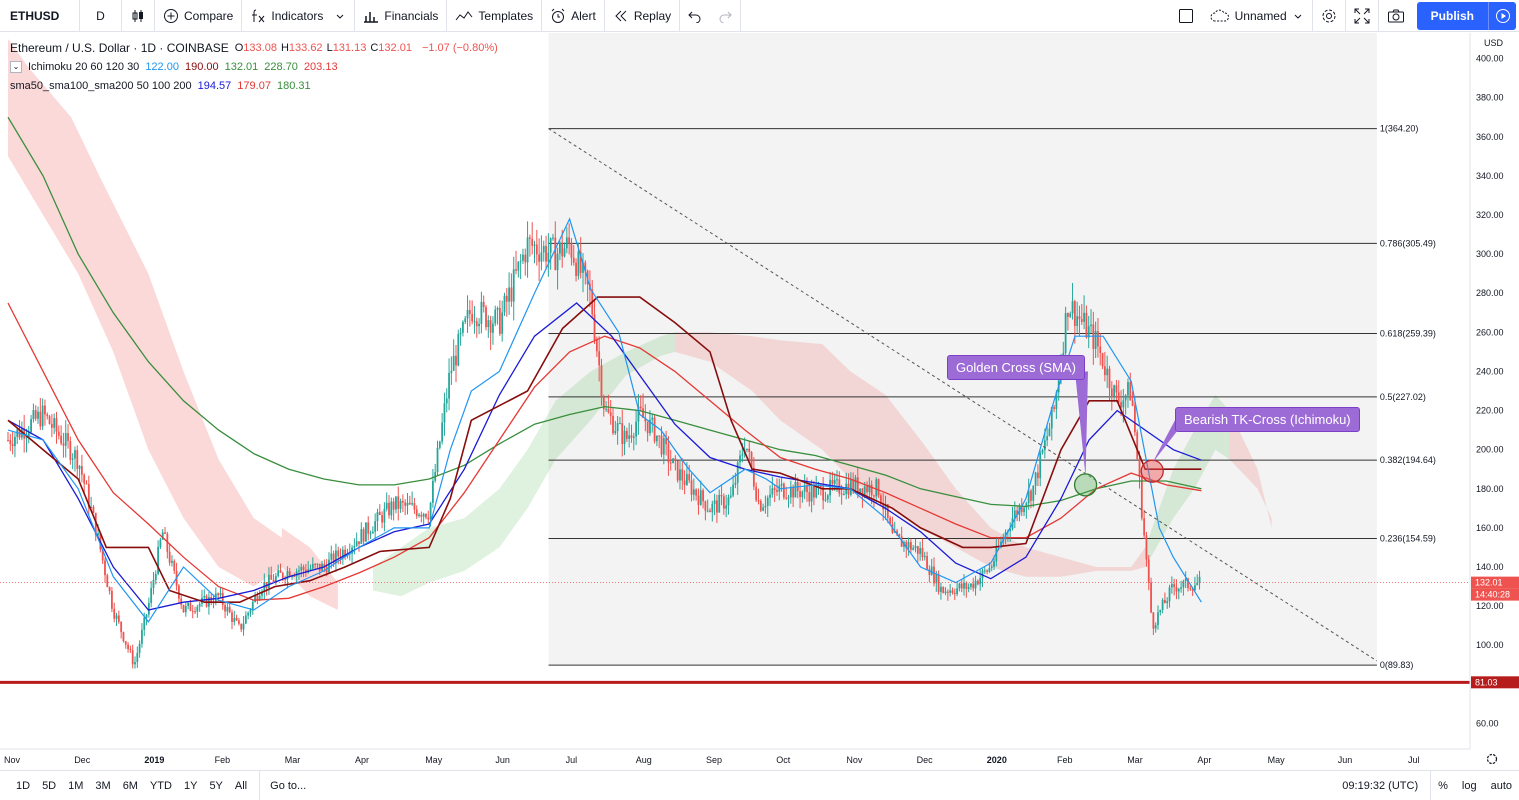 This screenshot has width=1519, height=800. What do you see at coordinates (401, 16) in the screenshot?
I see `financials-button: Financials` at bounding box center [401, 16].